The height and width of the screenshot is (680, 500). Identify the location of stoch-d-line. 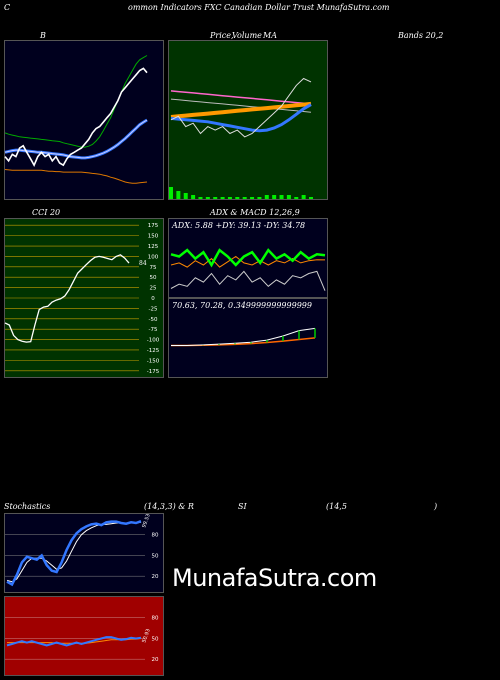
(74, 552).